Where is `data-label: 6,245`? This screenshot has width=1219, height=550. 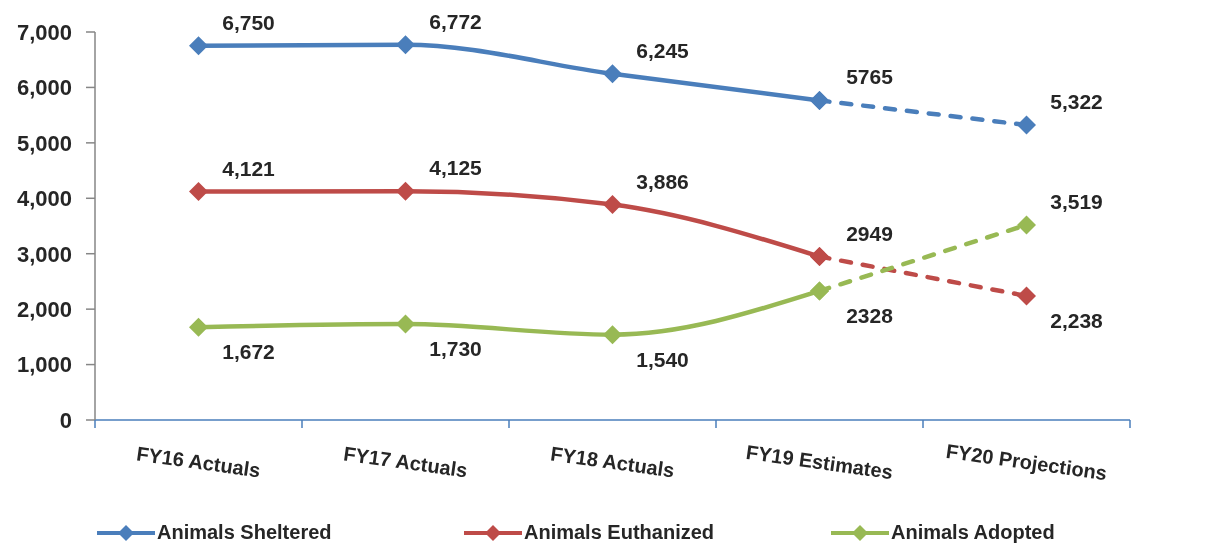 data-label: 6,245 is located at coordinates (663, 50).